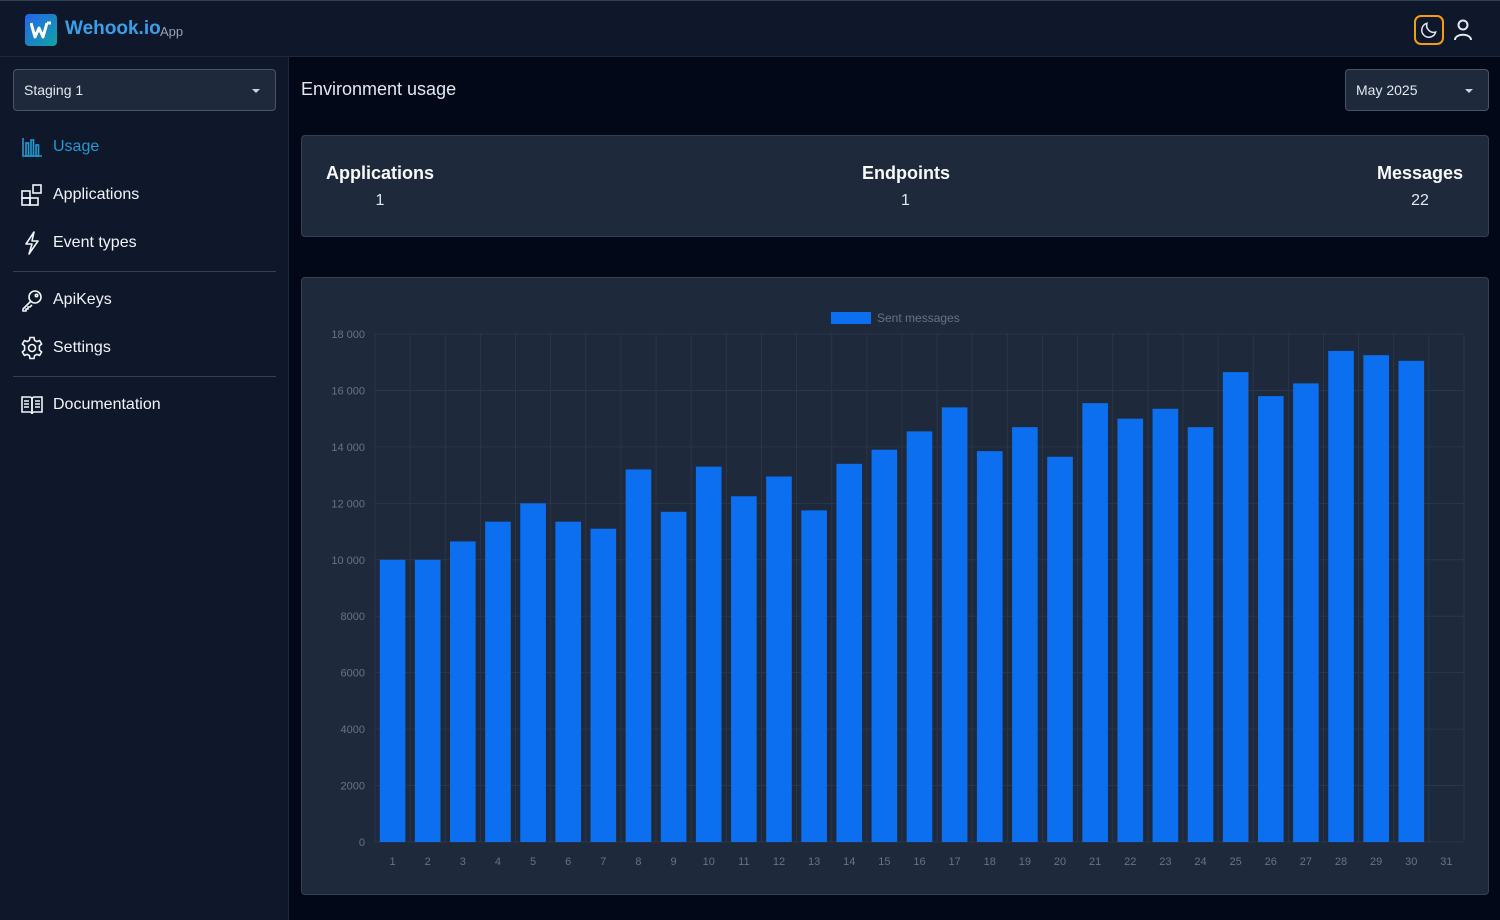  I want to click on sidebar-item-usage: Usage, so click(148, 147).